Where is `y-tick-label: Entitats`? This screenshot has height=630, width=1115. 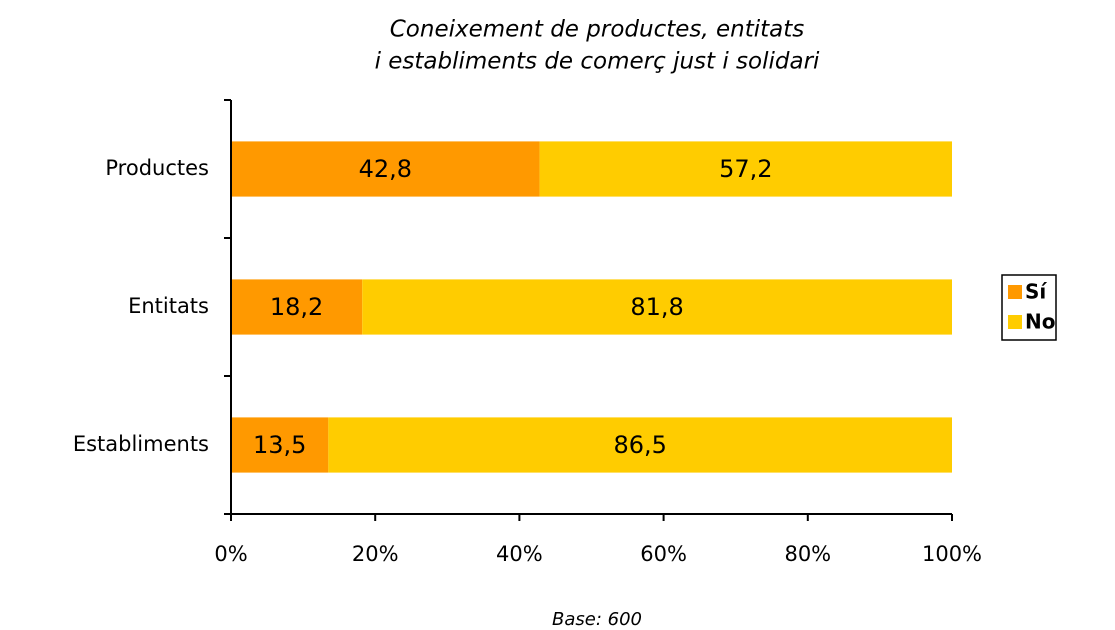 y-tick-label: Entitats is located at coordinates (168, 306).